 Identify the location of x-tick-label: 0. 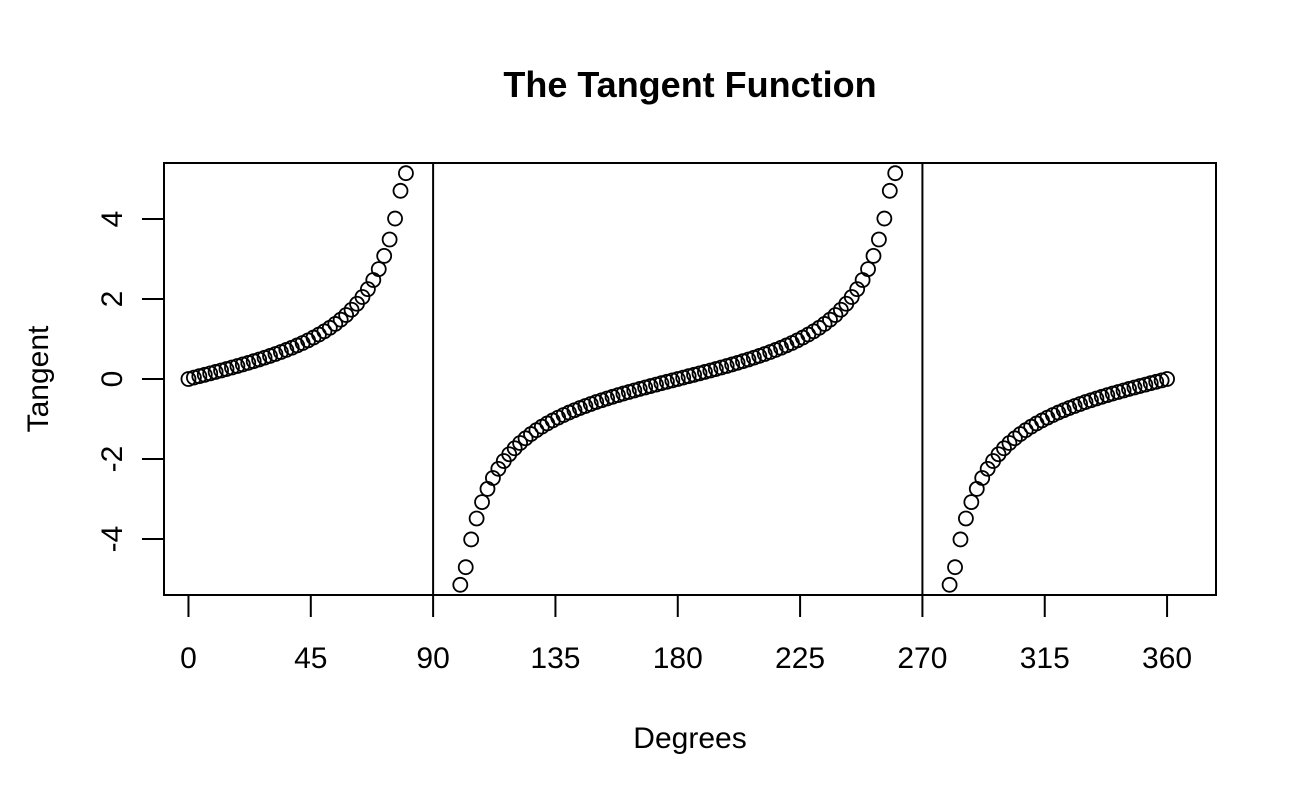
(188, 658).